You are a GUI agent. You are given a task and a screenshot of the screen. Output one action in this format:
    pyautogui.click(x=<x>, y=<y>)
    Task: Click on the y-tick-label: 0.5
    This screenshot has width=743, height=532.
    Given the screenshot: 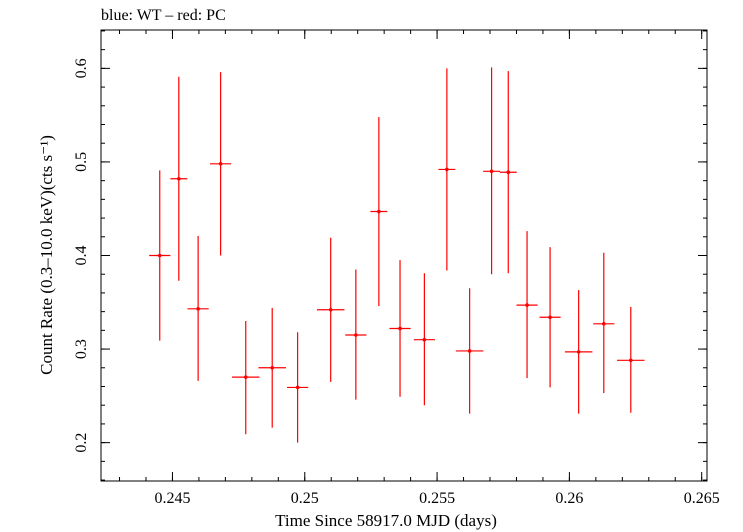 What is the action you would take?
    pyautogui.click(x=81, y=162)
    